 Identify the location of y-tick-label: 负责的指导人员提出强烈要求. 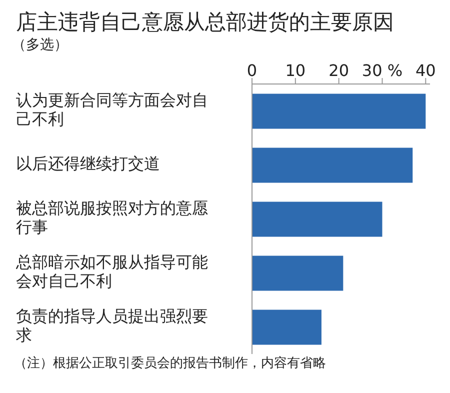
(112, 325).